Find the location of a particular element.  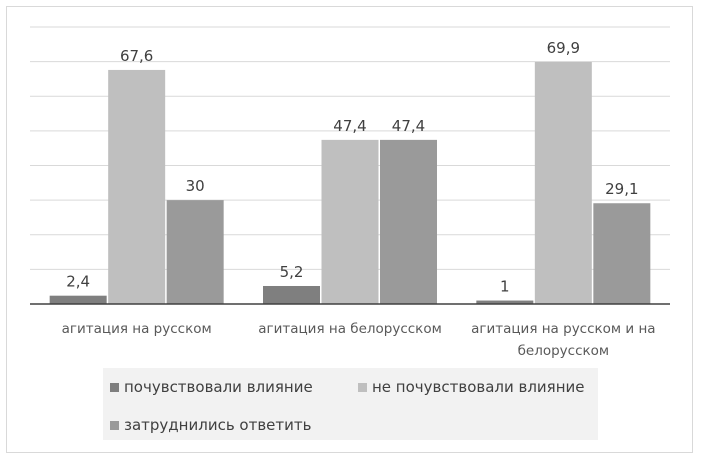

data-label: 69,9 is located at coordinates (563, 48).